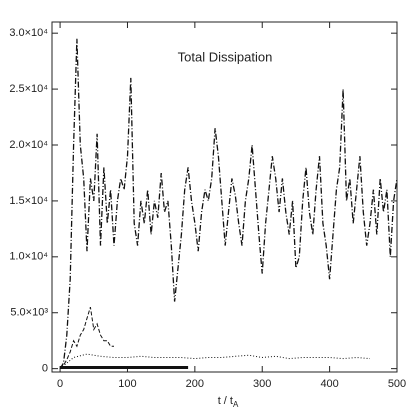 The height and width of the screenshot is (415, 415). I want to click on y-tick-label: 2.0×10⁴, so click(28, 145).